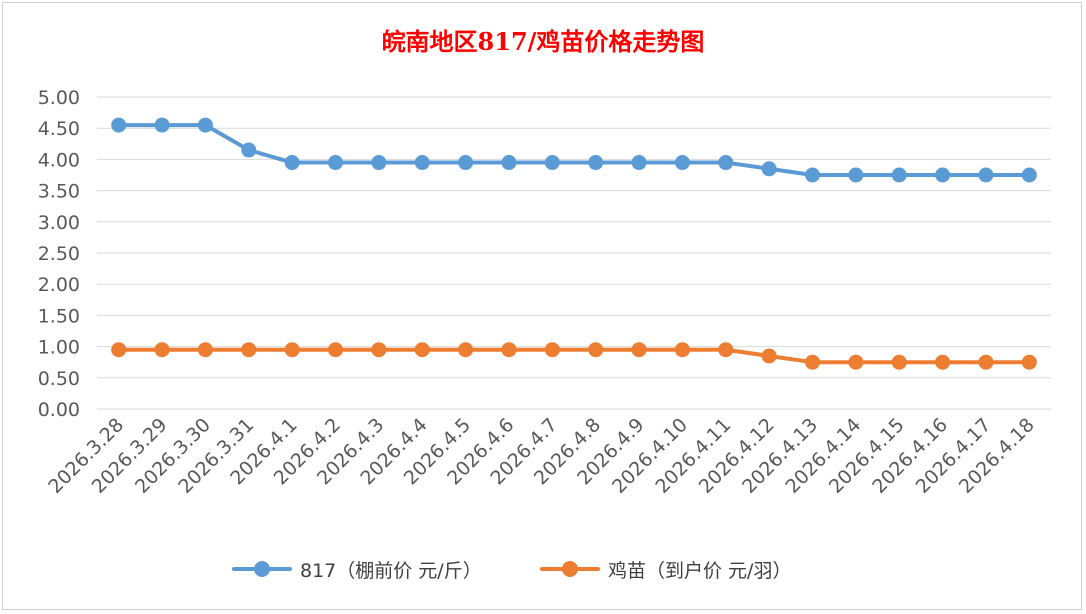  Describe the element at coordinates (570, 569) in the screenshot. I see `legend-swatch-chick` at that location.